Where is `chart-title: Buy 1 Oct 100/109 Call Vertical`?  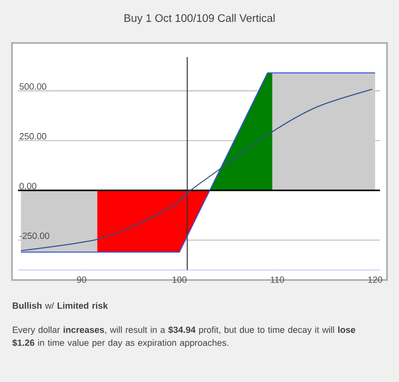 chart-title: Buy 1 Oct 100/109 Call Vertical is located at coordinates (199, 19).